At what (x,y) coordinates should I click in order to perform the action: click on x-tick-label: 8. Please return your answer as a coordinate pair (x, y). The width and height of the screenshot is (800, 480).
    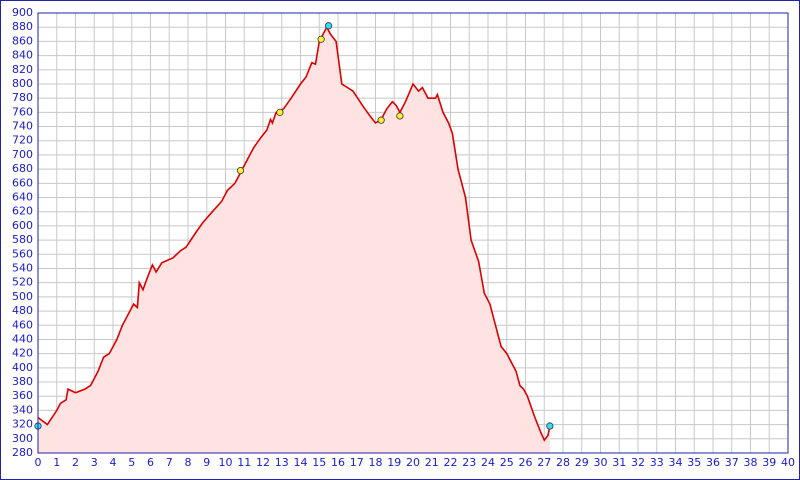
    Looking at the image, I should click on (188, 462).